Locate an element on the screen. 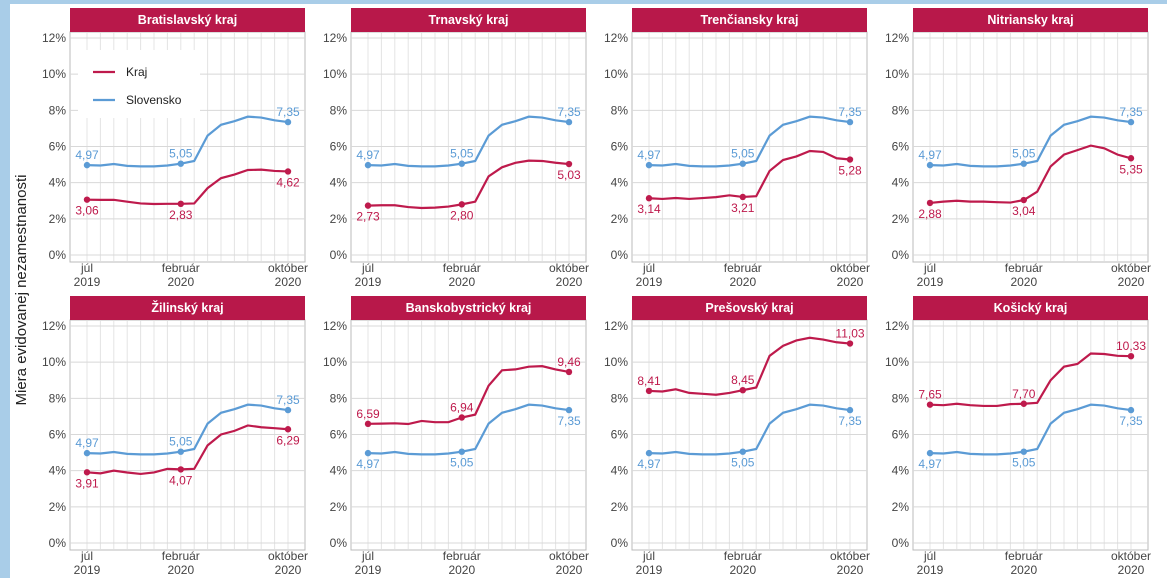 Image resolution: width=1167 pixels, height=578 pixels. legend-box is located at coordinates (139, 84).